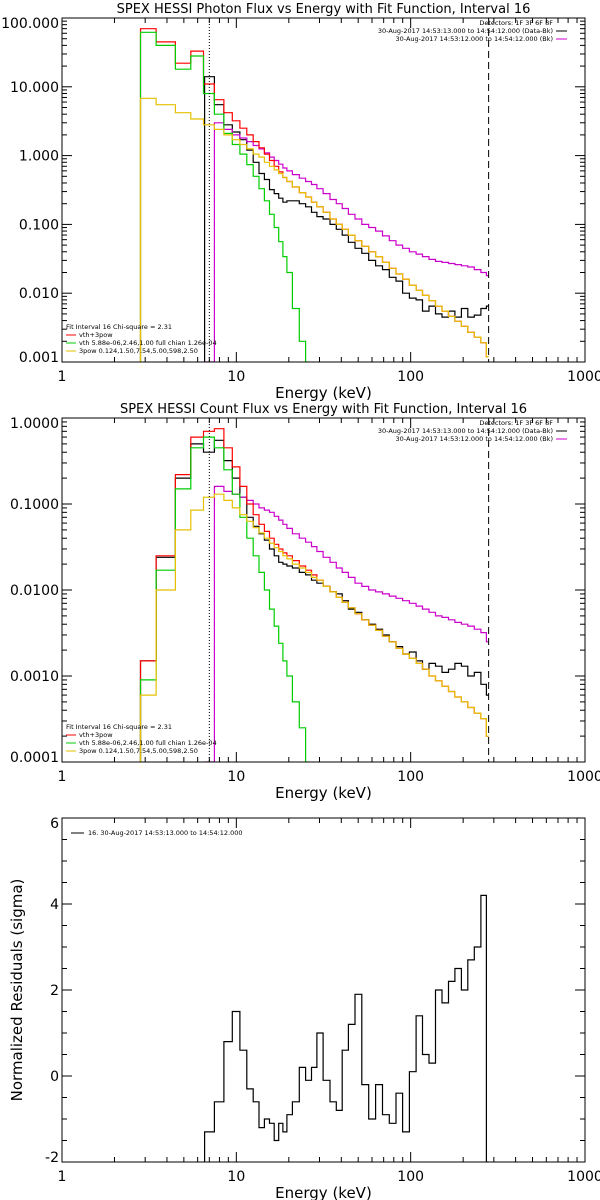 Image resolution: width=600 pixels, height=1200 pixels. What do you see at coordinates (34, 677) in the screenshot?
I see `y-tick-label: 0.0010` at bounding box center [34, 677].